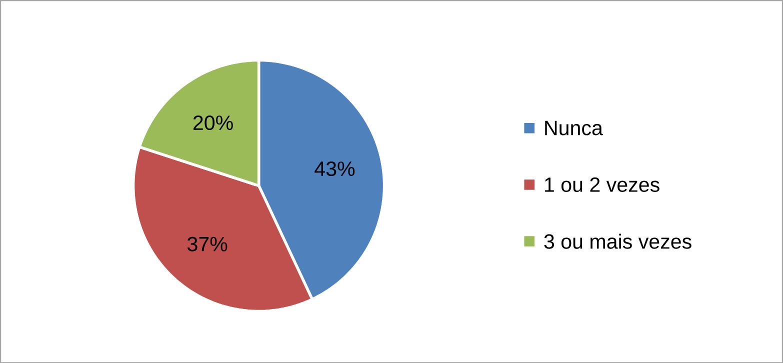  I want to click on legend-label: 3 ou mais vezes, so click(618, 241).